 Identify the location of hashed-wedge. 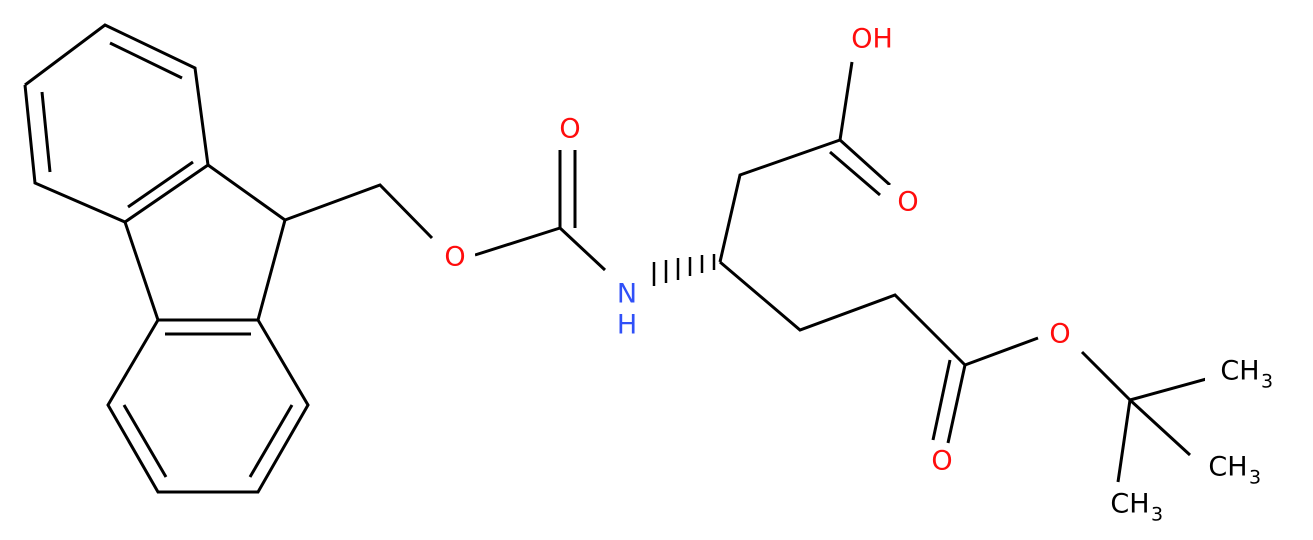
(684, 270).